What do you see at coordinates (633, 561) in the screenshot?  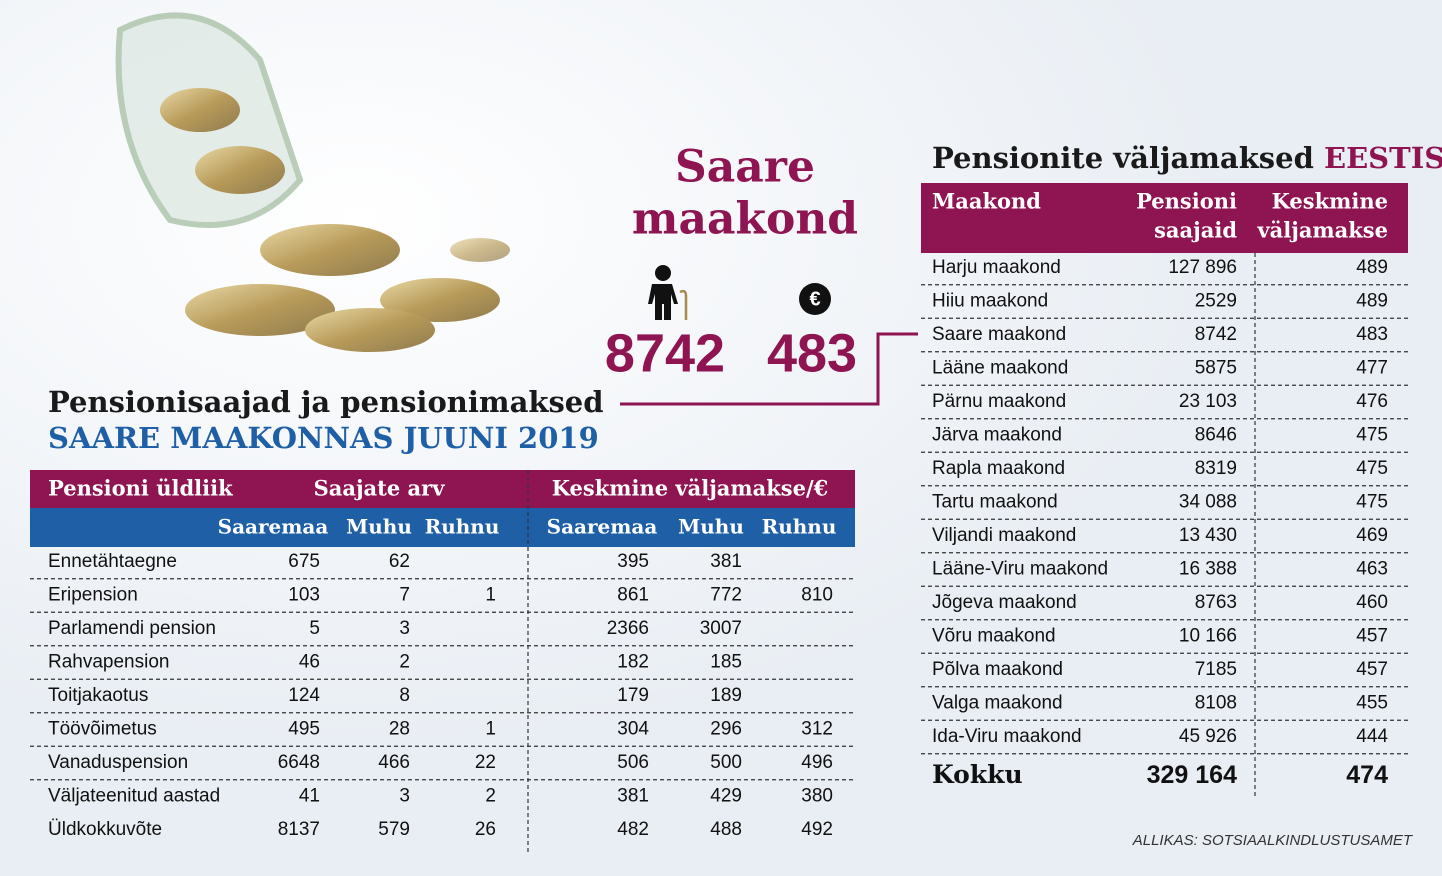 I see `cell: 395` at bounding box center [633, 561].